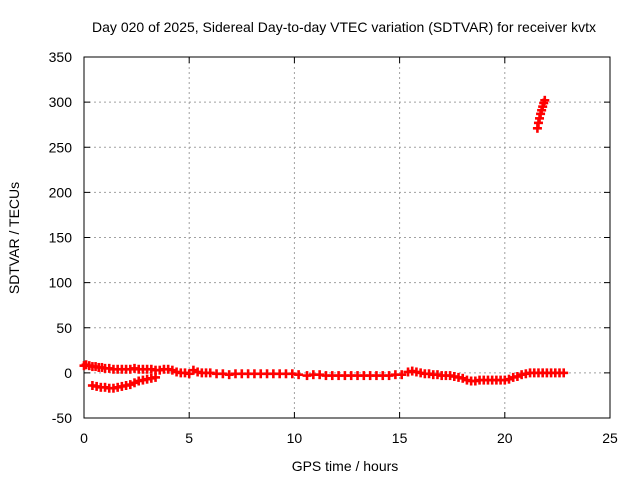 The image size is (640, 480). What do you see at coordinates (14, 238) in the screenshot?
I see `y-axis-label: SDTVAR / TECUs` at bounding box center [14, 238].